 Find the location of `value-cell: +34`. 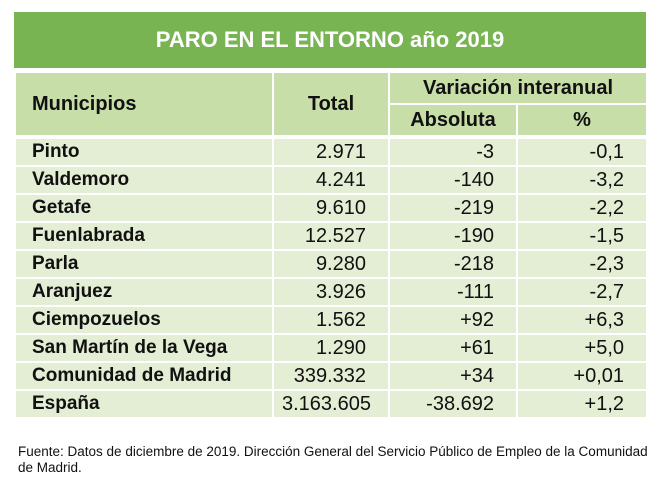

value-cell: +34 is located at coordinates (453, 376).